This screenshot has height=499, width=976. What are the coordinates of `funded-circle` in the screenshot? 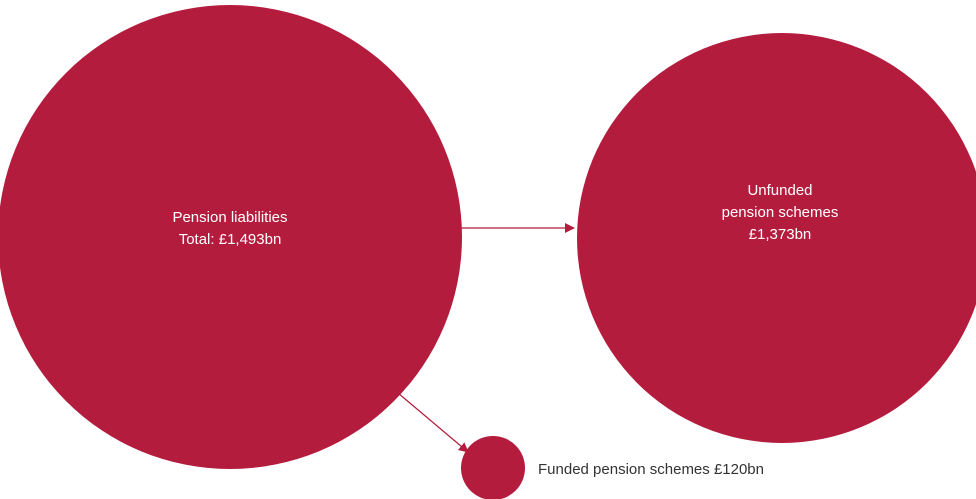 It's located at (493, 467).